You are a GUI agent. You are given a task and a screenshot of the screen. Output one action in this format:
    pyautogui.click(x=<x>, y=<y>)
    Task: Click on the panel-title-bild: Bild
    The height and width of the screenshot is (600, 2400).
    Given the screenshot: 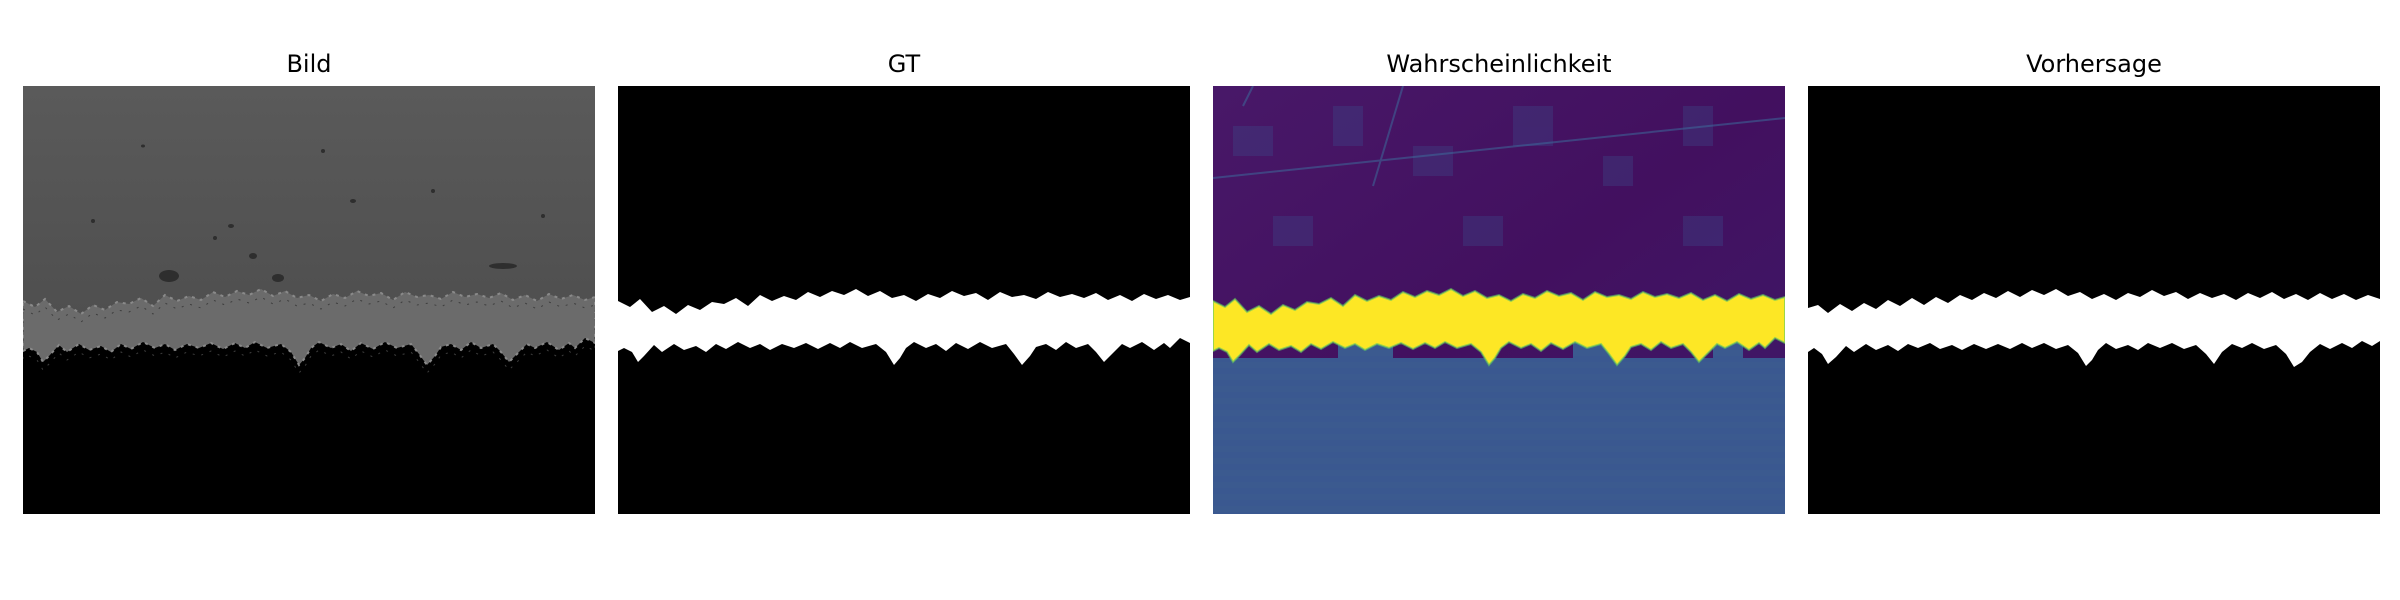 What is the action you would take?
    pyautogui.click(x=309, y=64)
    